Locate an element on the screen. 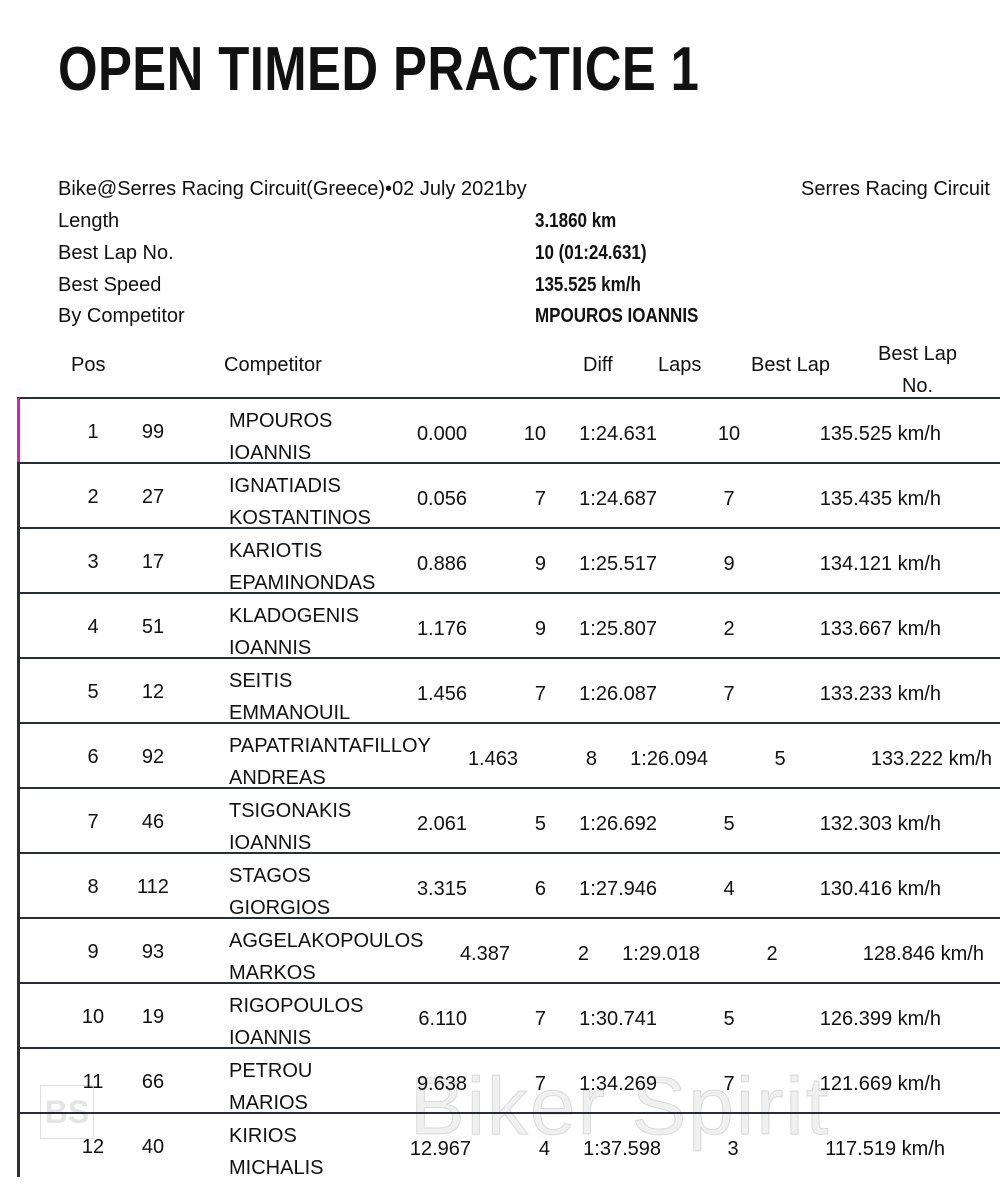 The image size is (1000, 1189). competitor-name-last: MARKOS is located at coordinates (272, 973).